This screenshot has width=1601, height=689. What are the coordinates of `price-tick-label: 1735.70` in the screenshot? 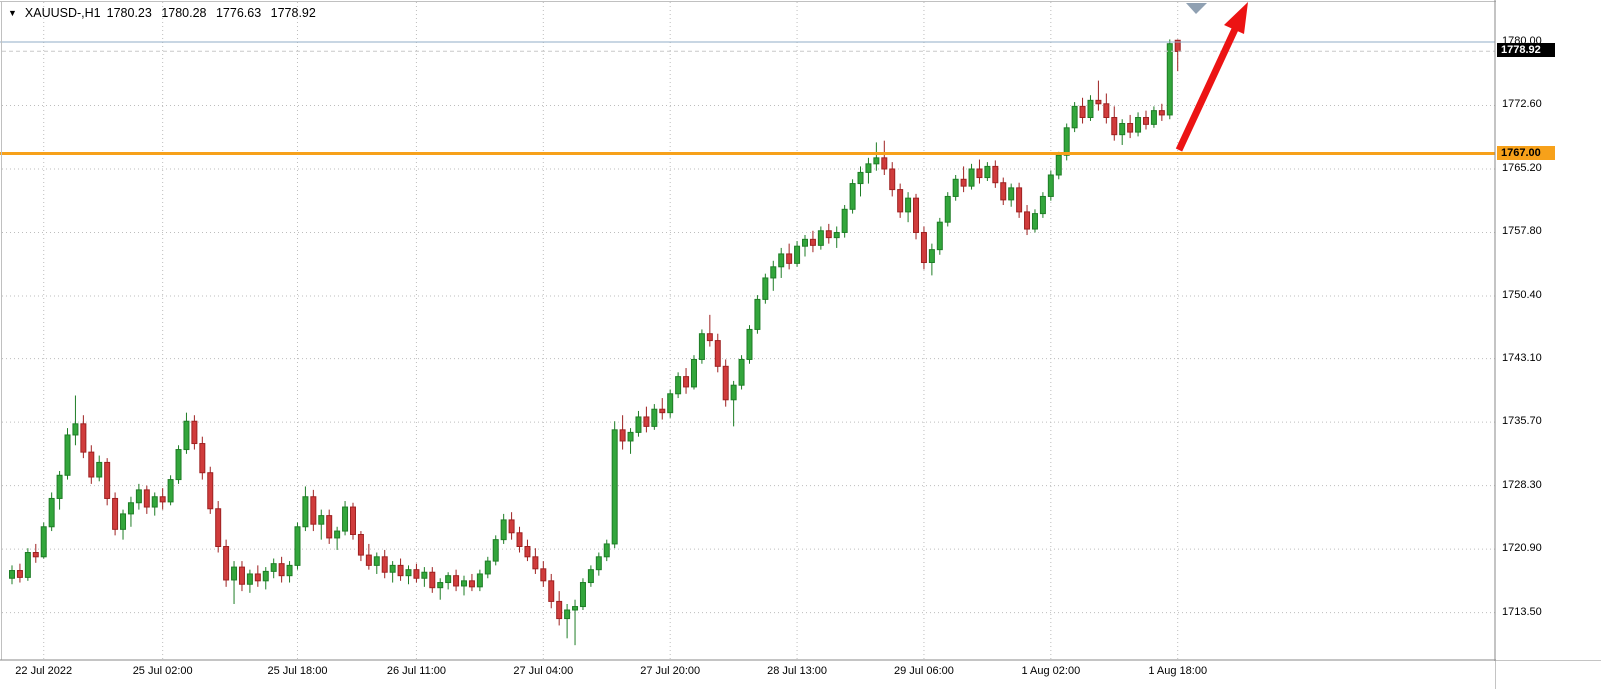 It's located at (1522, 421).